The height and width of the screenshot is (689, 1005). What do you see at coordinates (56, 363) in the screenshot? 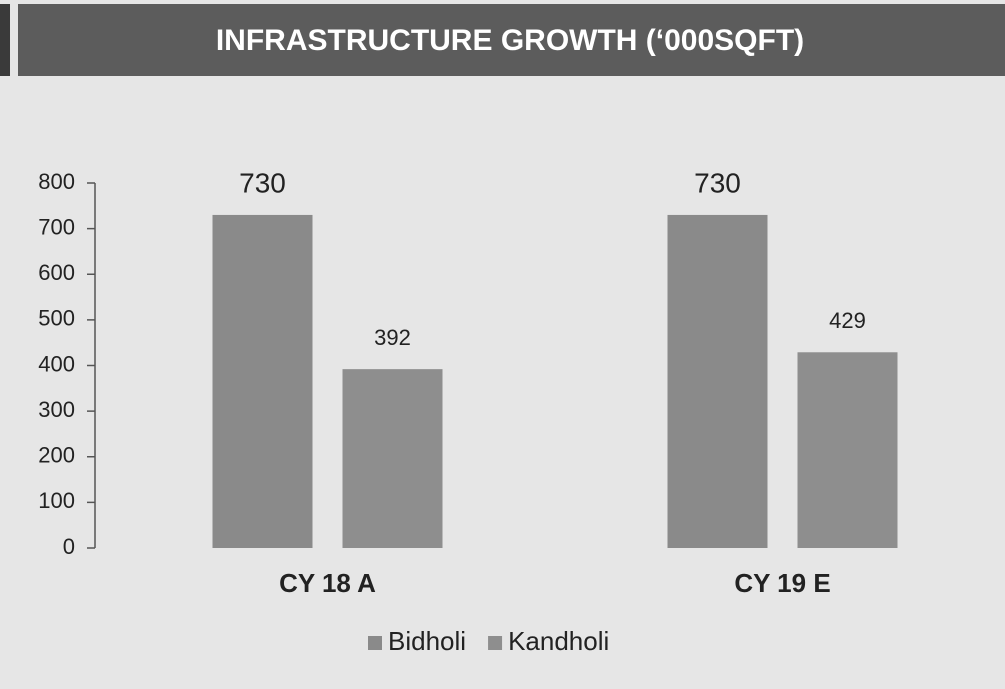
I see `y-tick-label: 400` at bounding box center [56, 363].